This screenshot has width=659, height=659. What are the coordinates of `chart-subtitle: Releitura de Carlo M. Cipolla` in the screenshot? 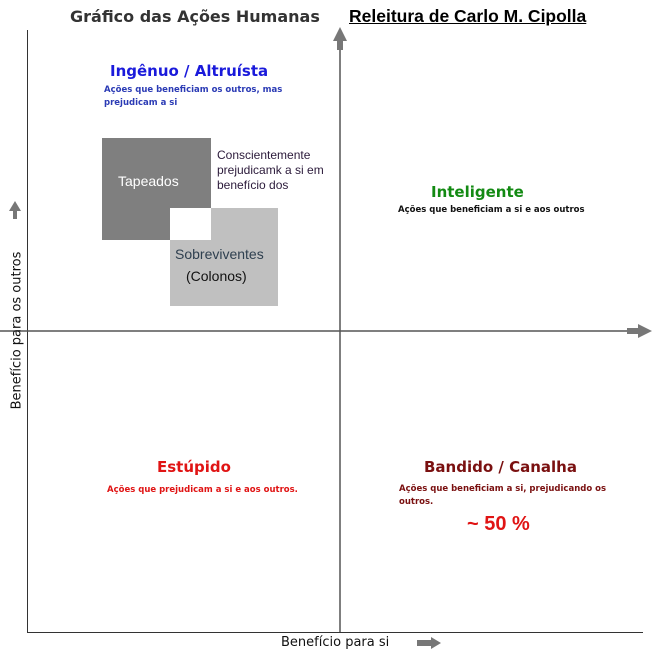 It's located at (468, 16).